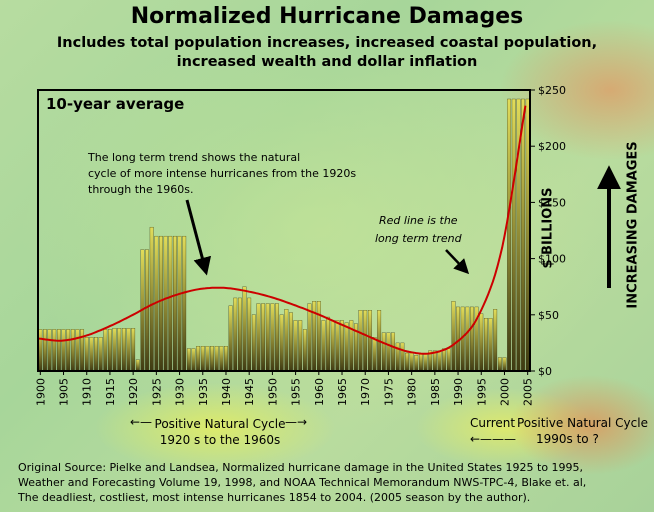 Image resolution: width=654 pixels, height=512 pixels. I want to click on bar-1901, so click(45, 350).